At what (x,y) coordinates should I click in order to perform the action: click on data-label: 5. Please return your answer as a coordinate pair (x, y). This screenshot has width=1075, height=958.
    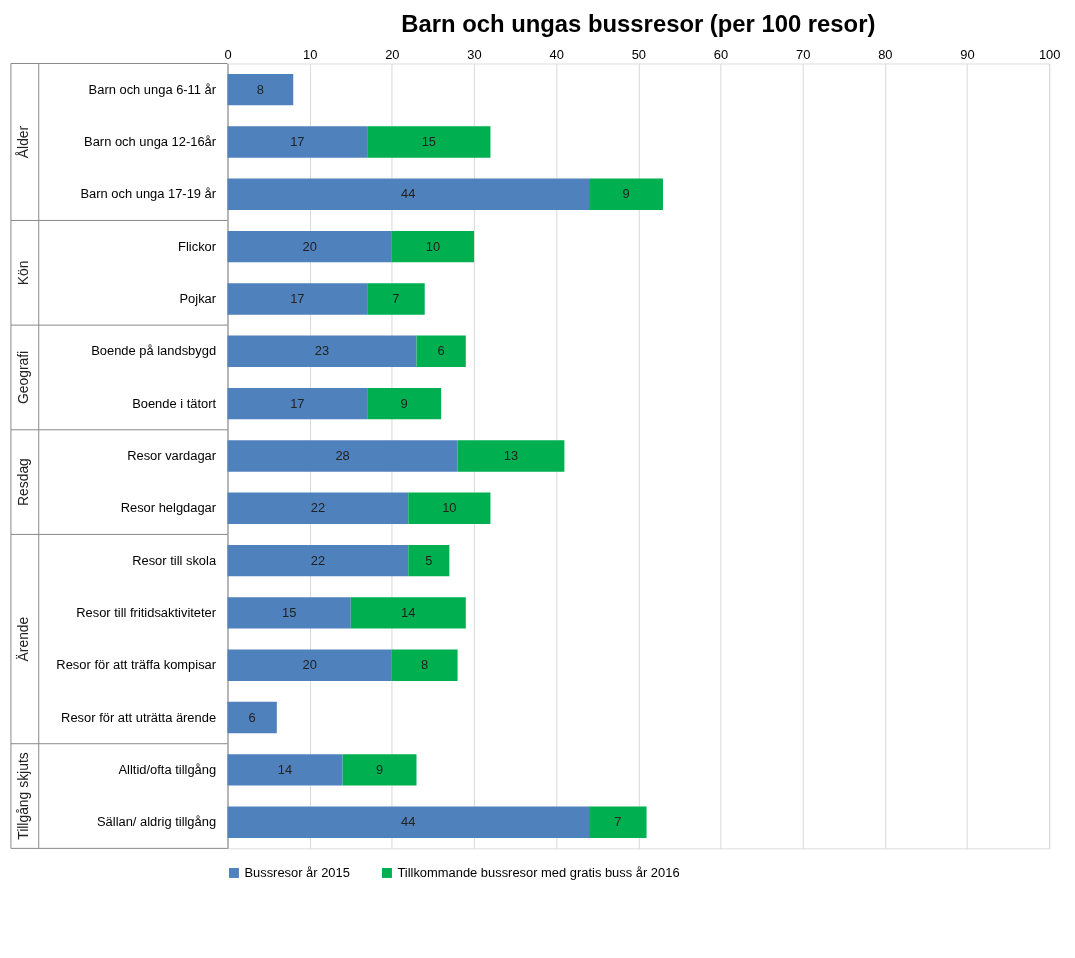
    Looking at the image, I should click on (429, 560).